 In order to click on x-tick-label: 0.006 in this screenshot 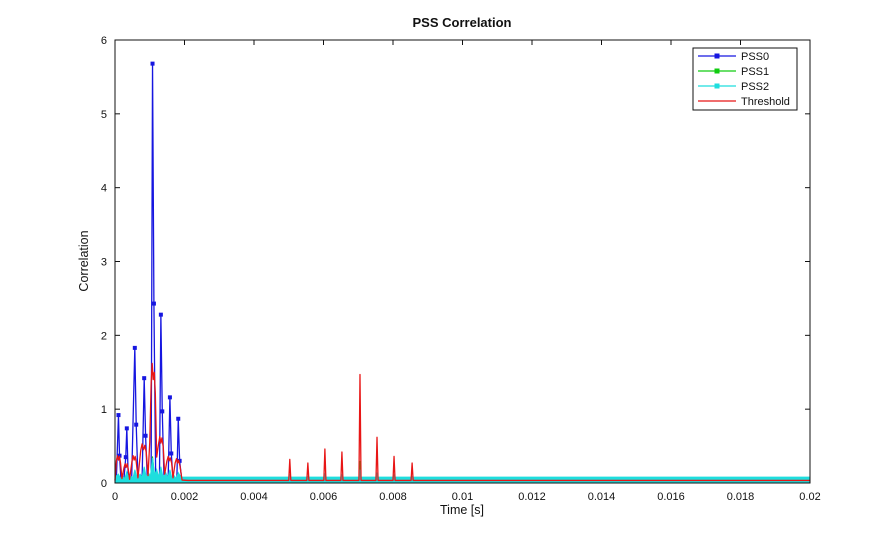, I will do `click(324, 497)`.